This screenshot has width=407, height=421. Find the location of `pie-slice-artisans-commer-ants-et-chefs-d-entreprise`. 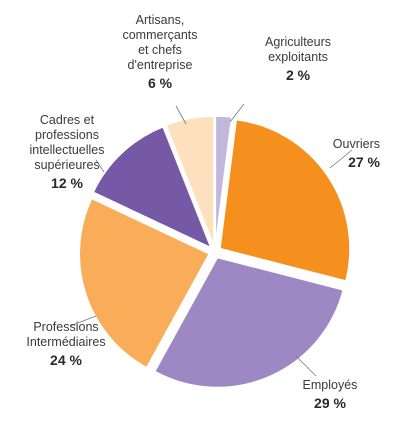

pie-slice-artisans-commer-ants-et-chefs-d-entreprise is located at coordinates (190, 181).